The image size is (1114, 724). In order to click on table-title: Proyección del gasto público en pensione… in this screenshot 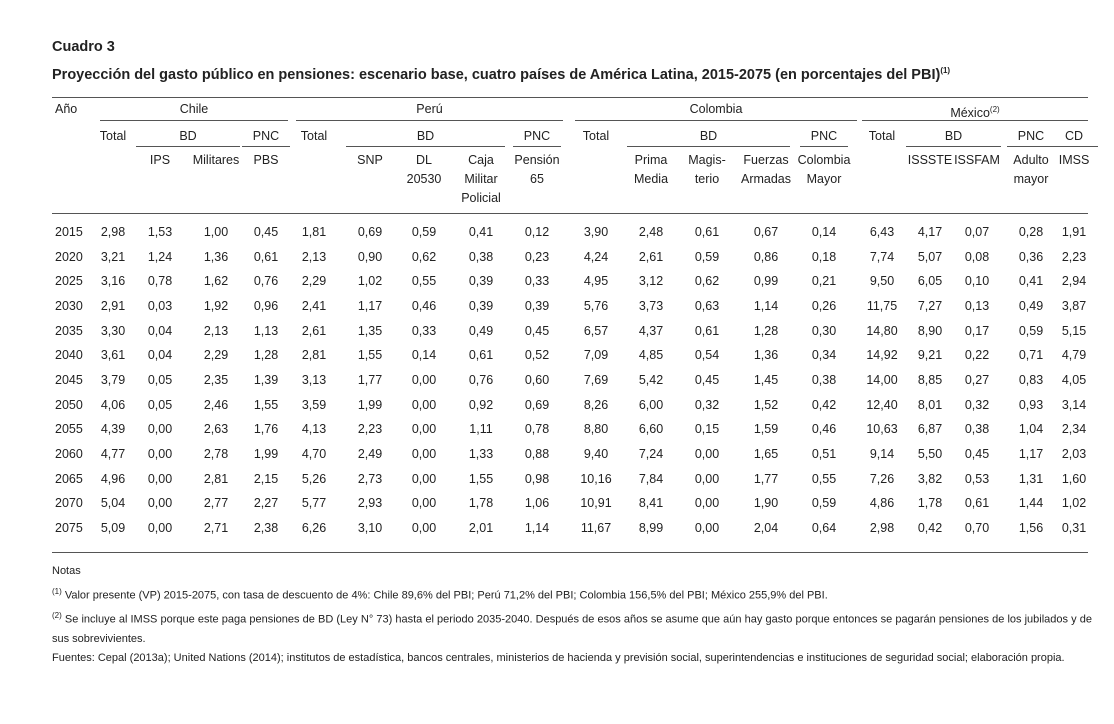, I will do `click(501, 73)`.